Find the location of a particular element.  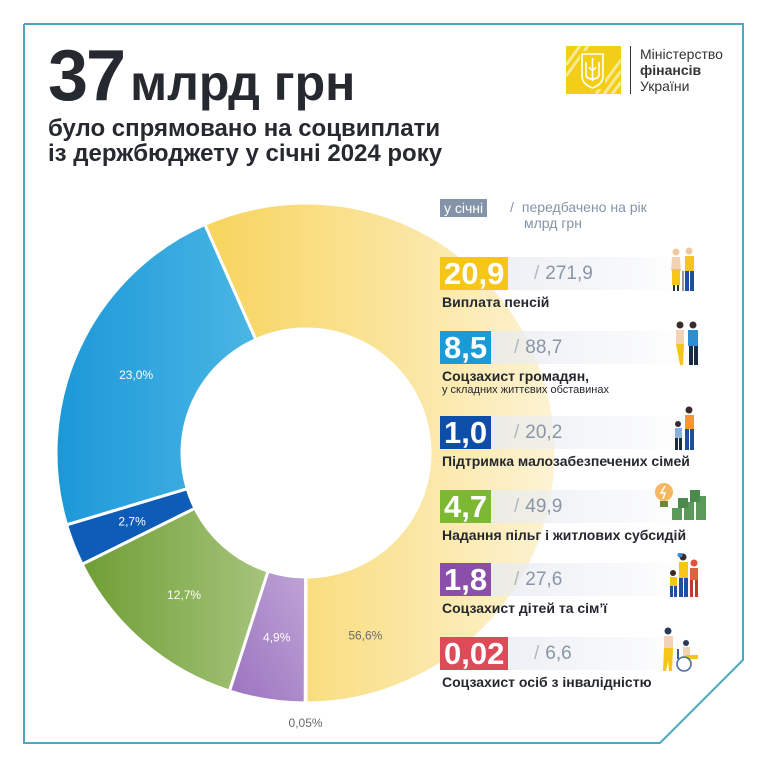

slice-percent-label: 12,7% is located at coordinates (184, 595).